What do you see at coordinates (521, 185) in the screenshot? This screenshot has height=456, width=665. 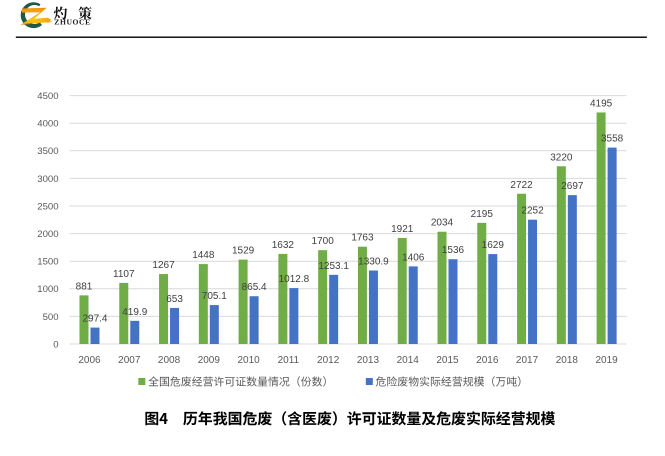 I see `svg-text: 2722` at bounding box center [521, 185].